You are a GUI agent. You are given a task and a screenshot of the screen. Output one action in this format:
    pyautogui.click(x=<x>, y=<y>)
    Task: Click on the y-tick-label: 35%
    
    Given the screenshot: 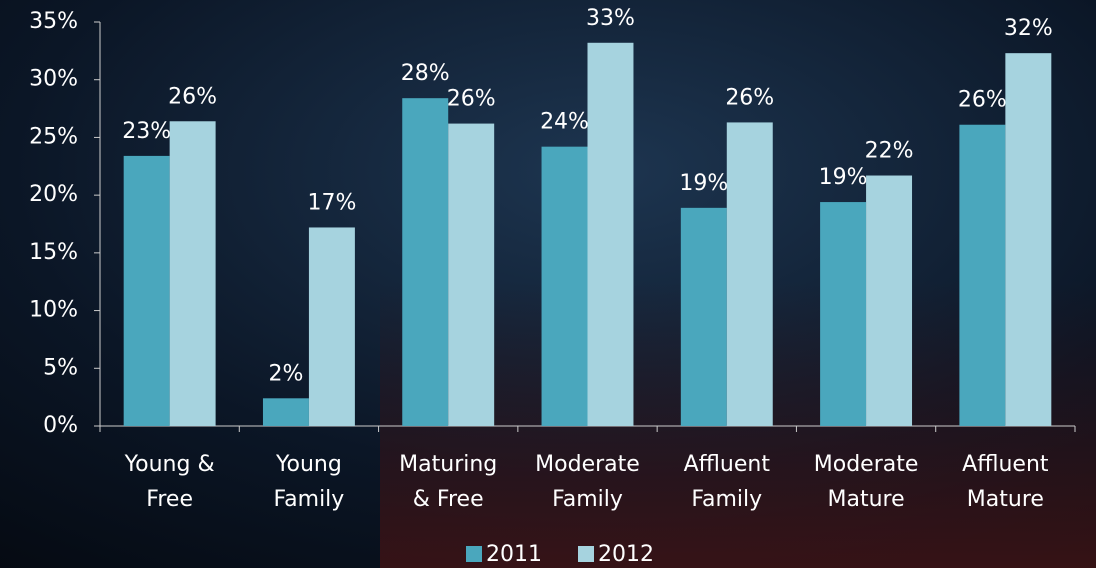 What is the action you would take?
    pyautogui.click(x=53, y=21)
    